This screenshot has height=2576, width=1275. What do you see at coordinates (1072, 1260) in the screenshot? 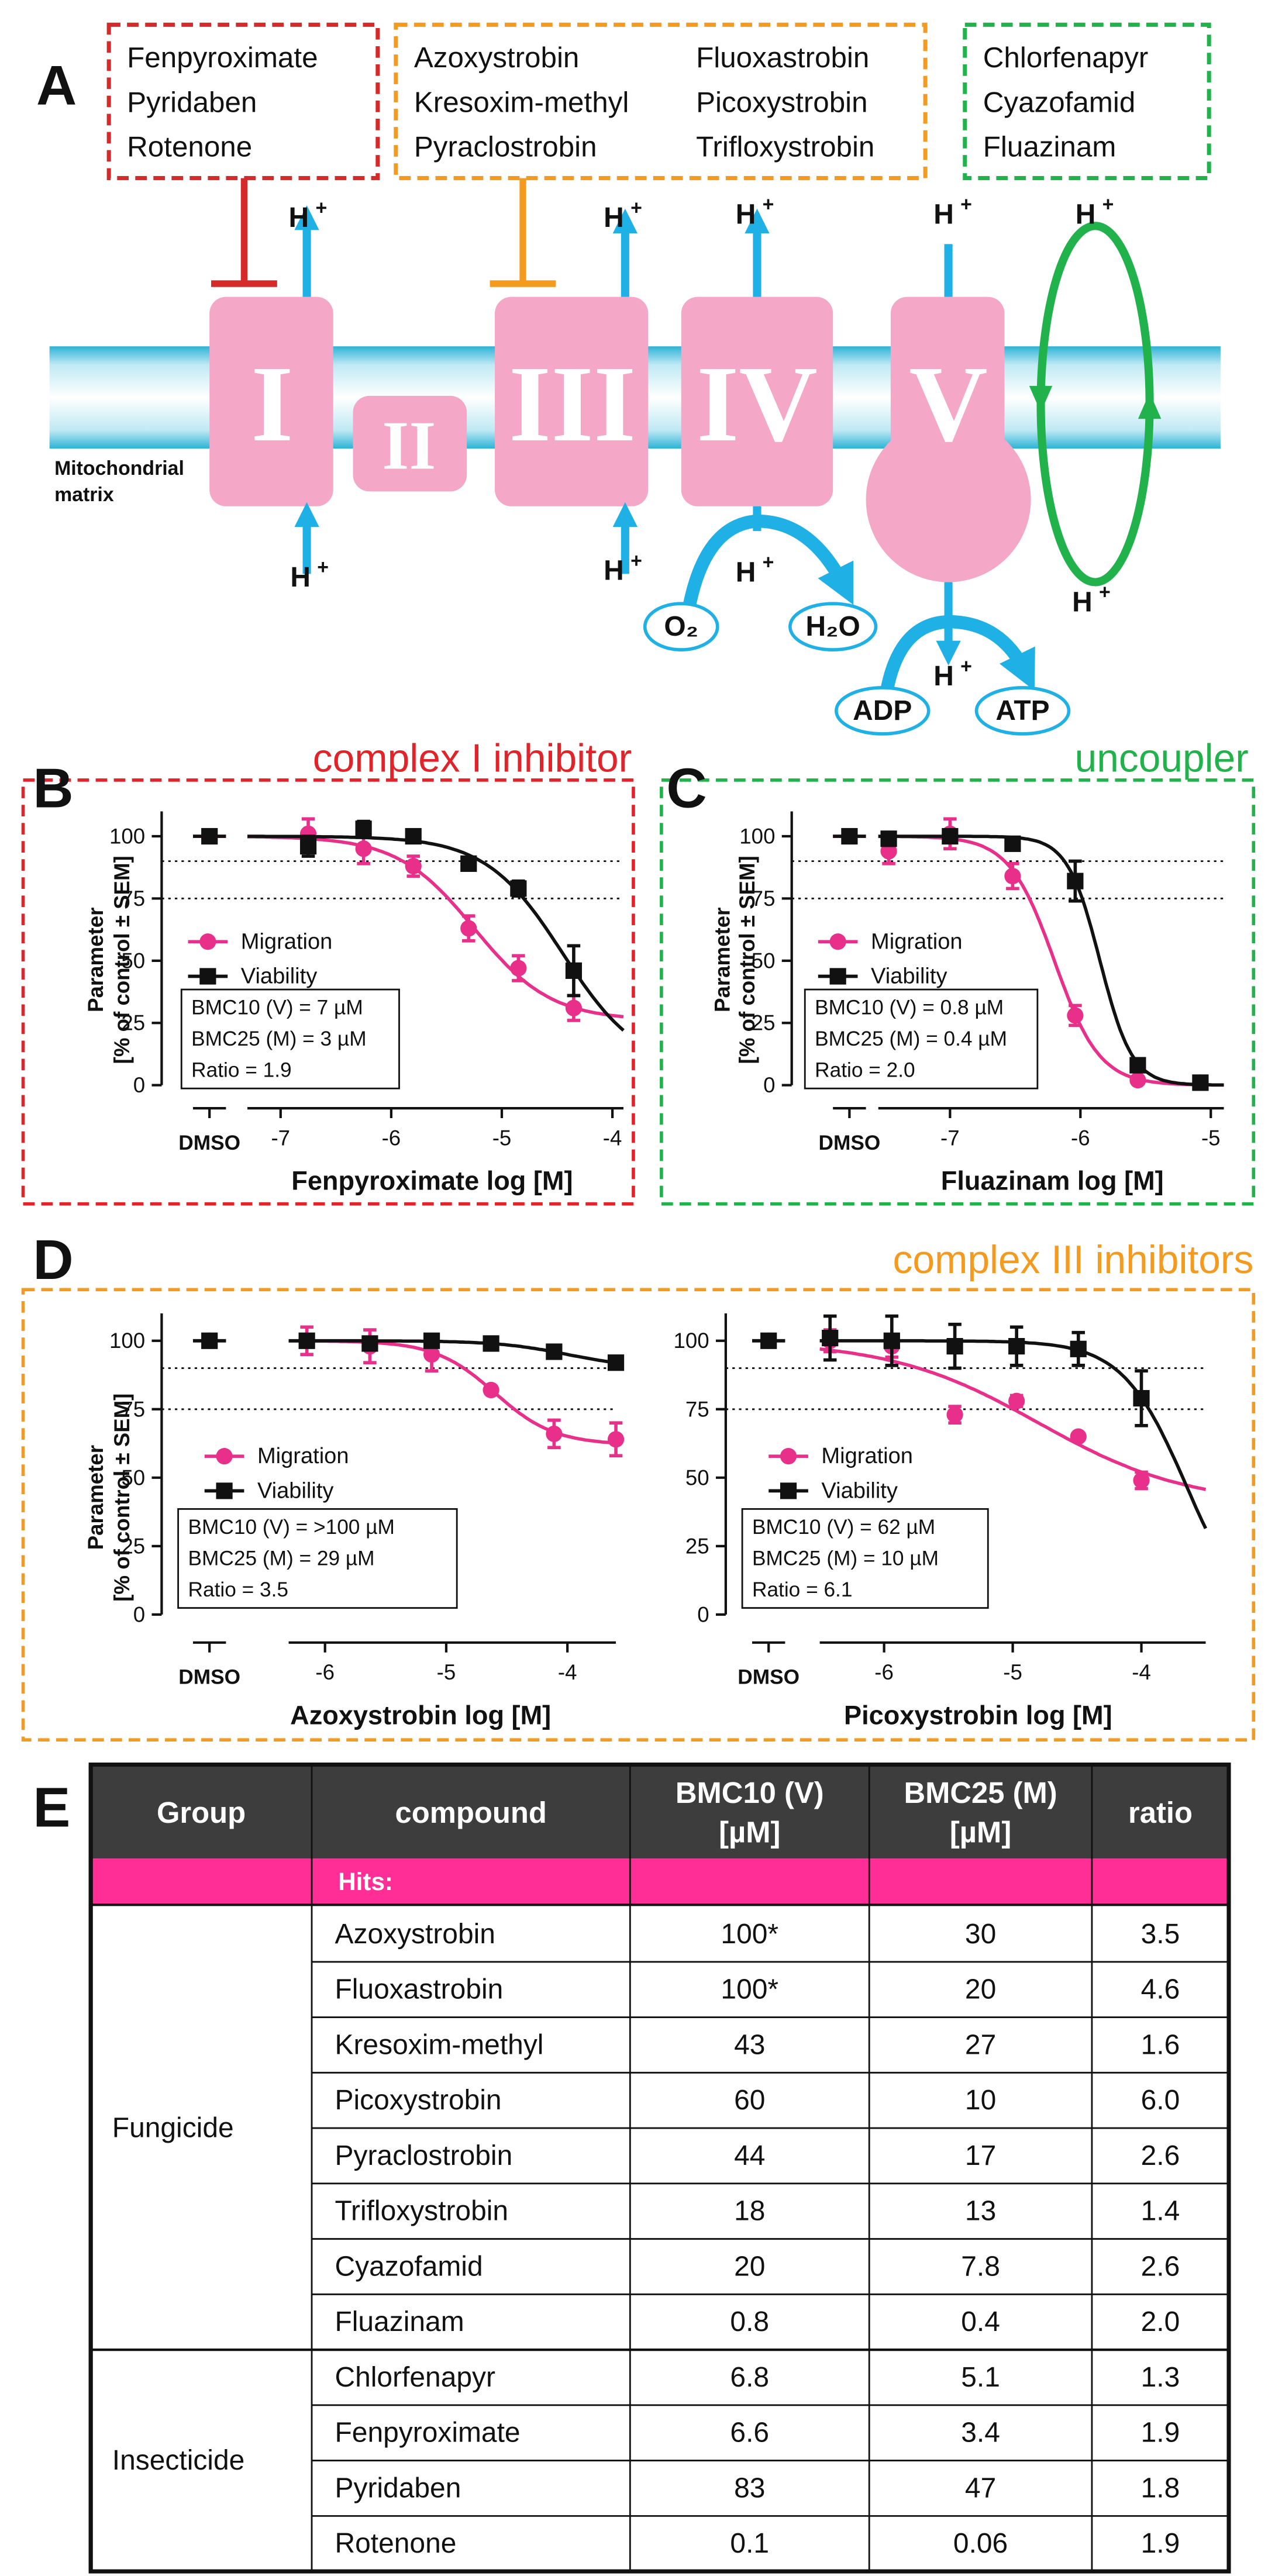
I see `panel-title: complex III inhibitors` at bounding box center [1072, 1260].